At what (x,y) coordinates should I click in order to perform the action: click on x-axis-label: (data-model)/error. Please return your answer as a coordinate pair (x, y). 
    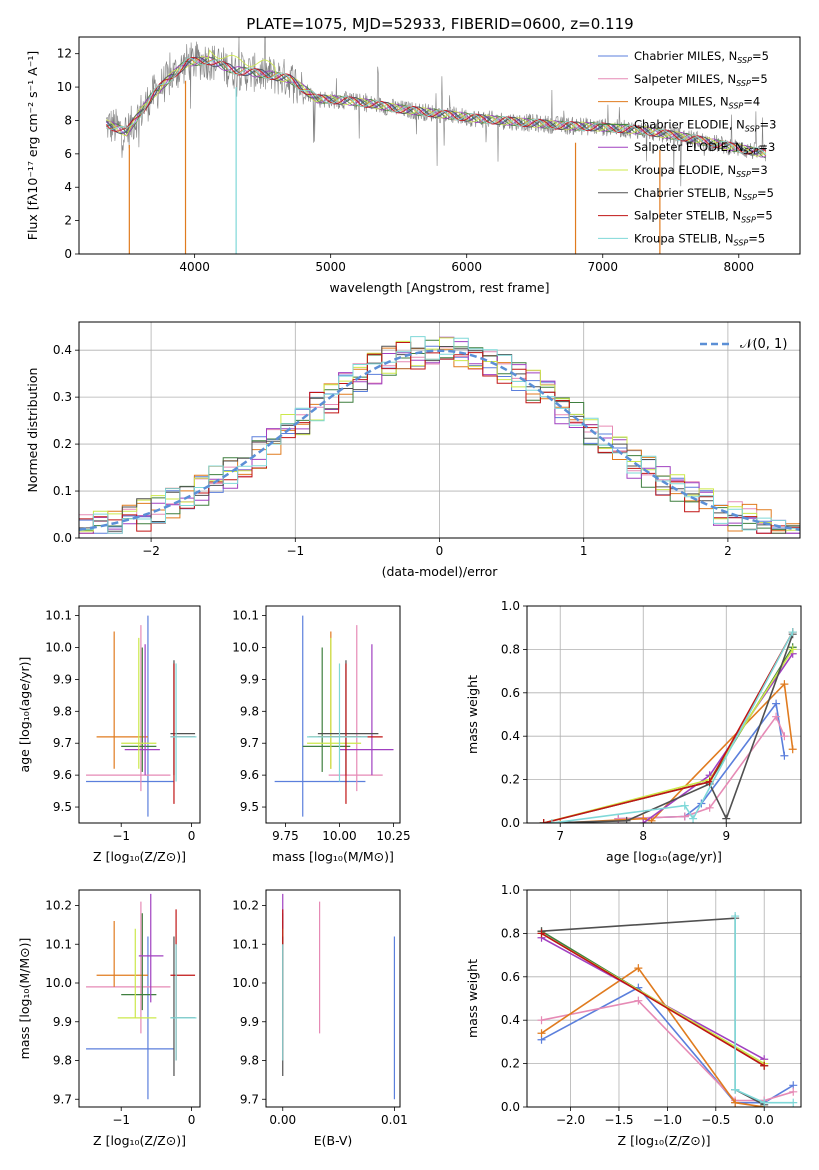
    Looking at the image, I should click on (440, 571).